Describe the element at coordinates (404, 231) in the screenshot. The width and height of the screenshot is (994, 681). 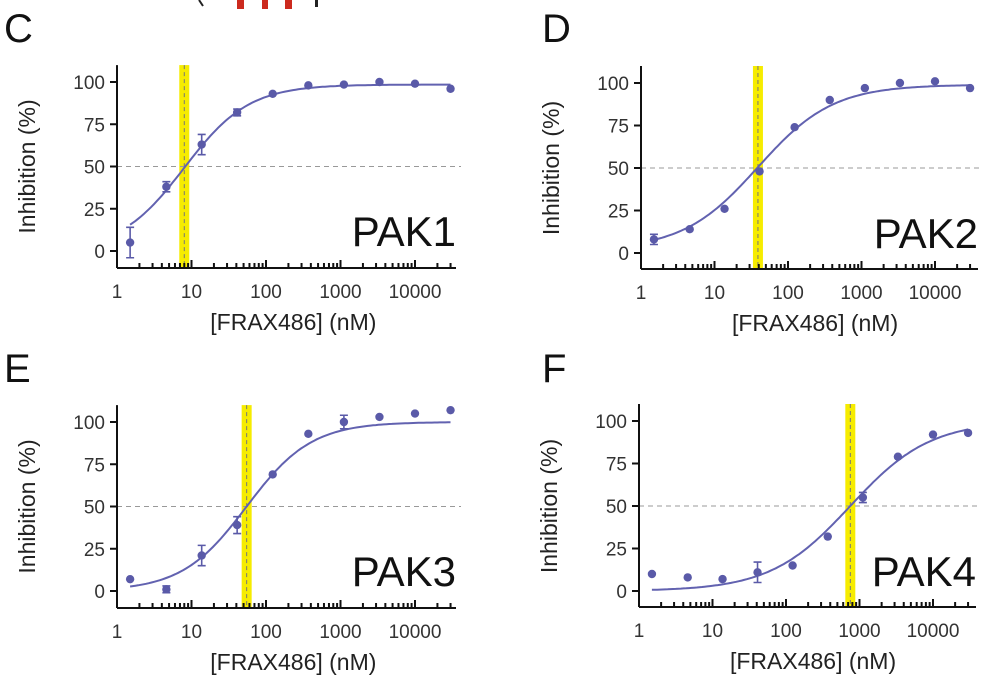
I see `kinase-label: PAK1` at that location.